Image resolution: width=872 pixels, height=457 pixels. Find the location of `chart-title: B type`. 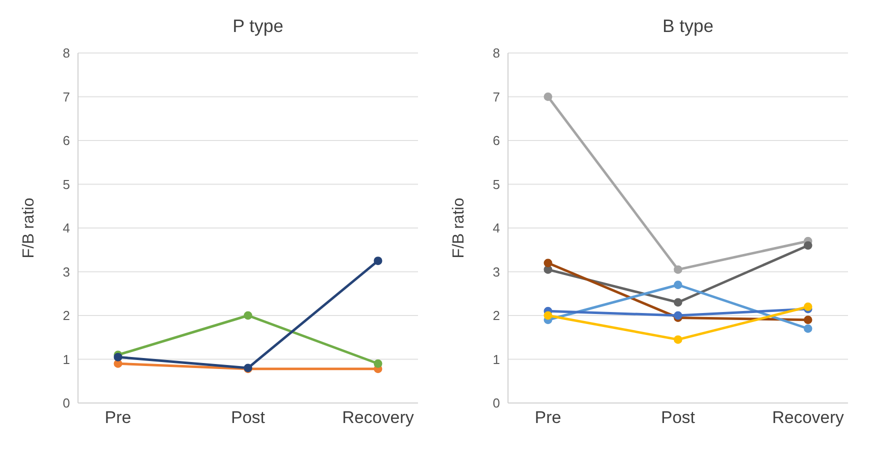

chart-title: B type is located at coordinates (688, 26).